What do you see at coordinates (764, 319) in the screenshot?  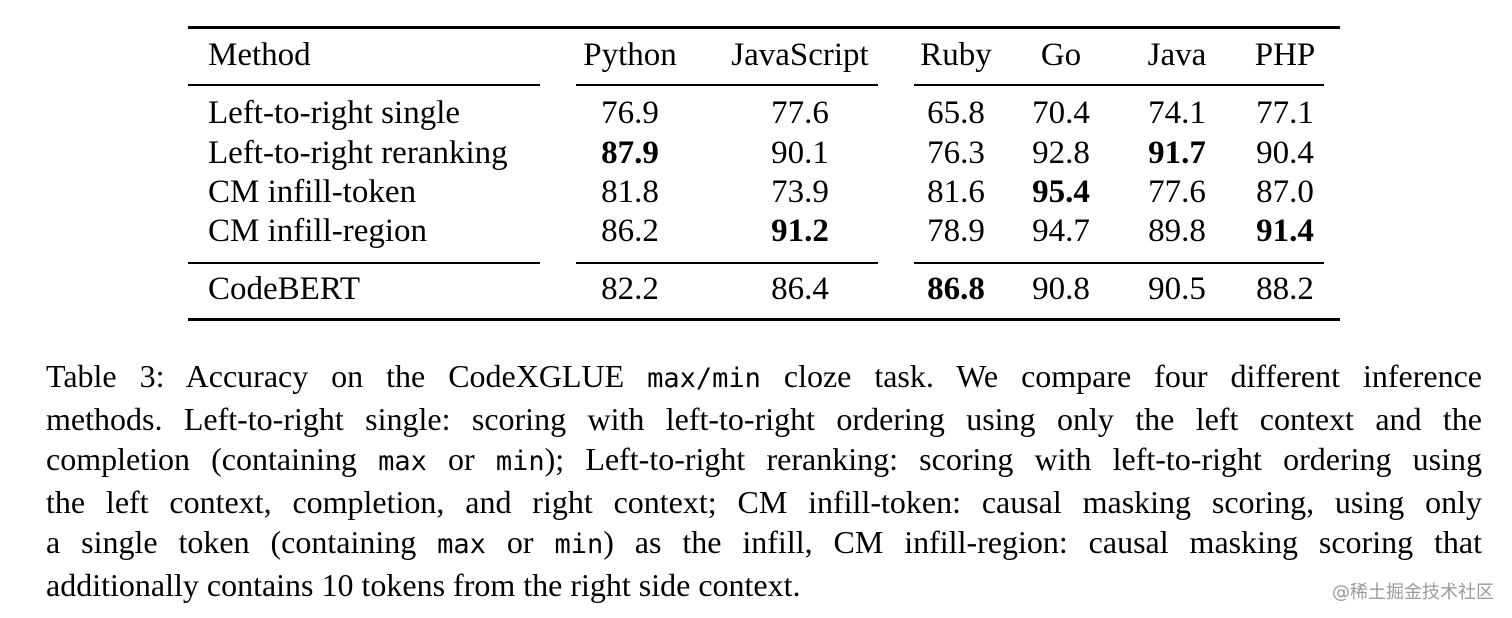 I see `bottom-rule` at bounding box center [764, 319].